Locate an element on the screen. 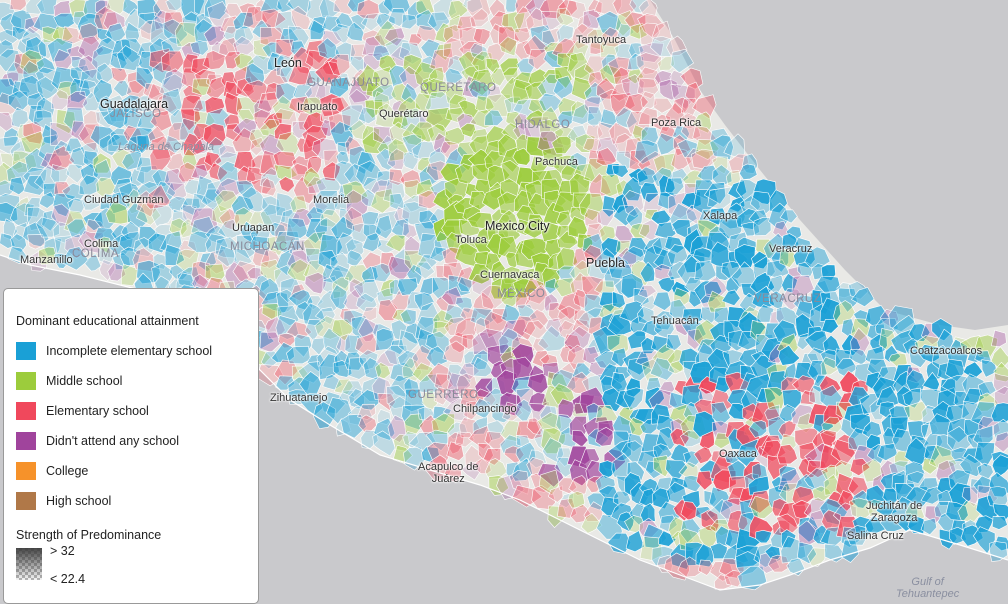 This screenshot has height=604, width=1008. legend-swatch-college is located at coordinates (26, 471).